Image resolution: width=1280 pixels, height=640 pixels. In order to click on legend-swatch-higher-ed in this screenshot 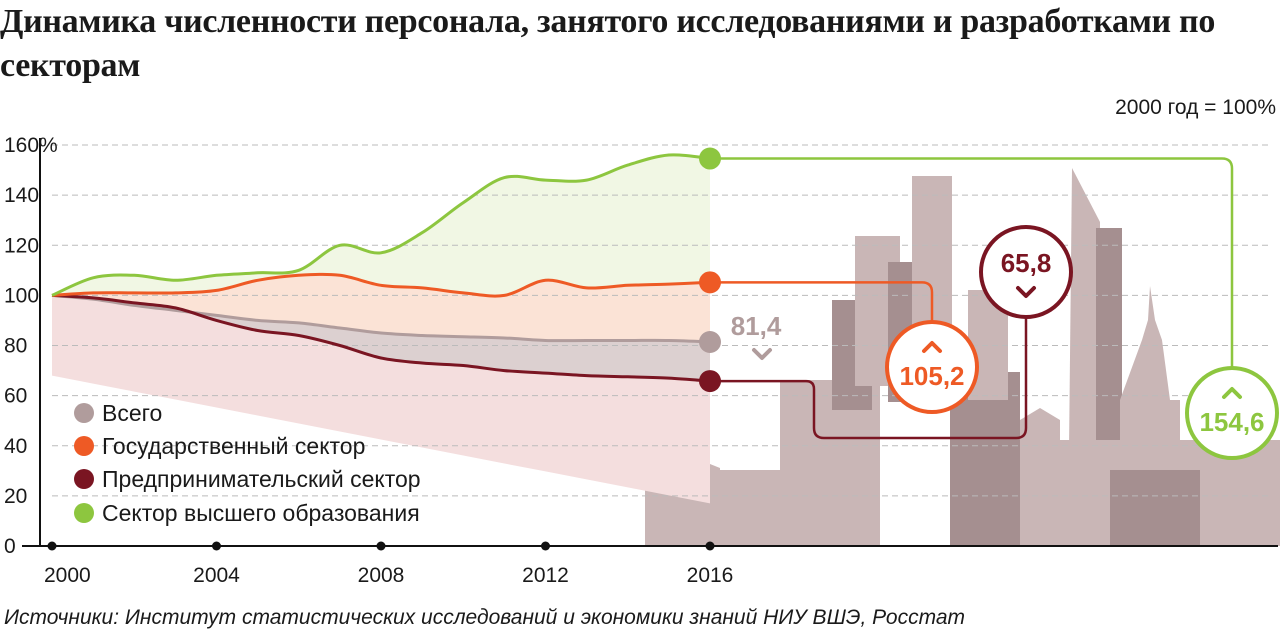, I will do `click(84, 513)`.